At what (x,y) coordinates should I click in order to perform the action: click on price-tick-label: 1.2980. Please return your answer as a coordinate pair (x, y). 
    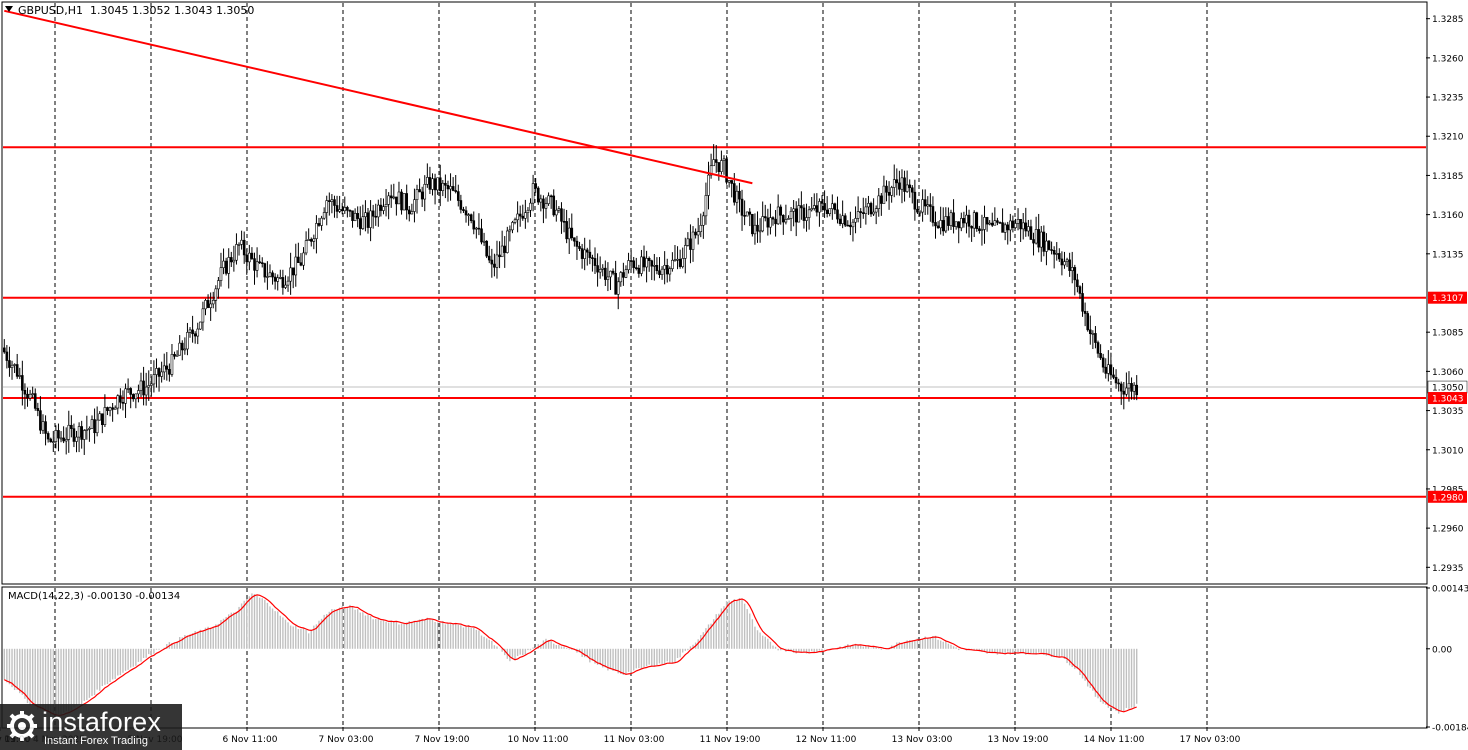
    Looking at the image, I should click on (1448, 498).